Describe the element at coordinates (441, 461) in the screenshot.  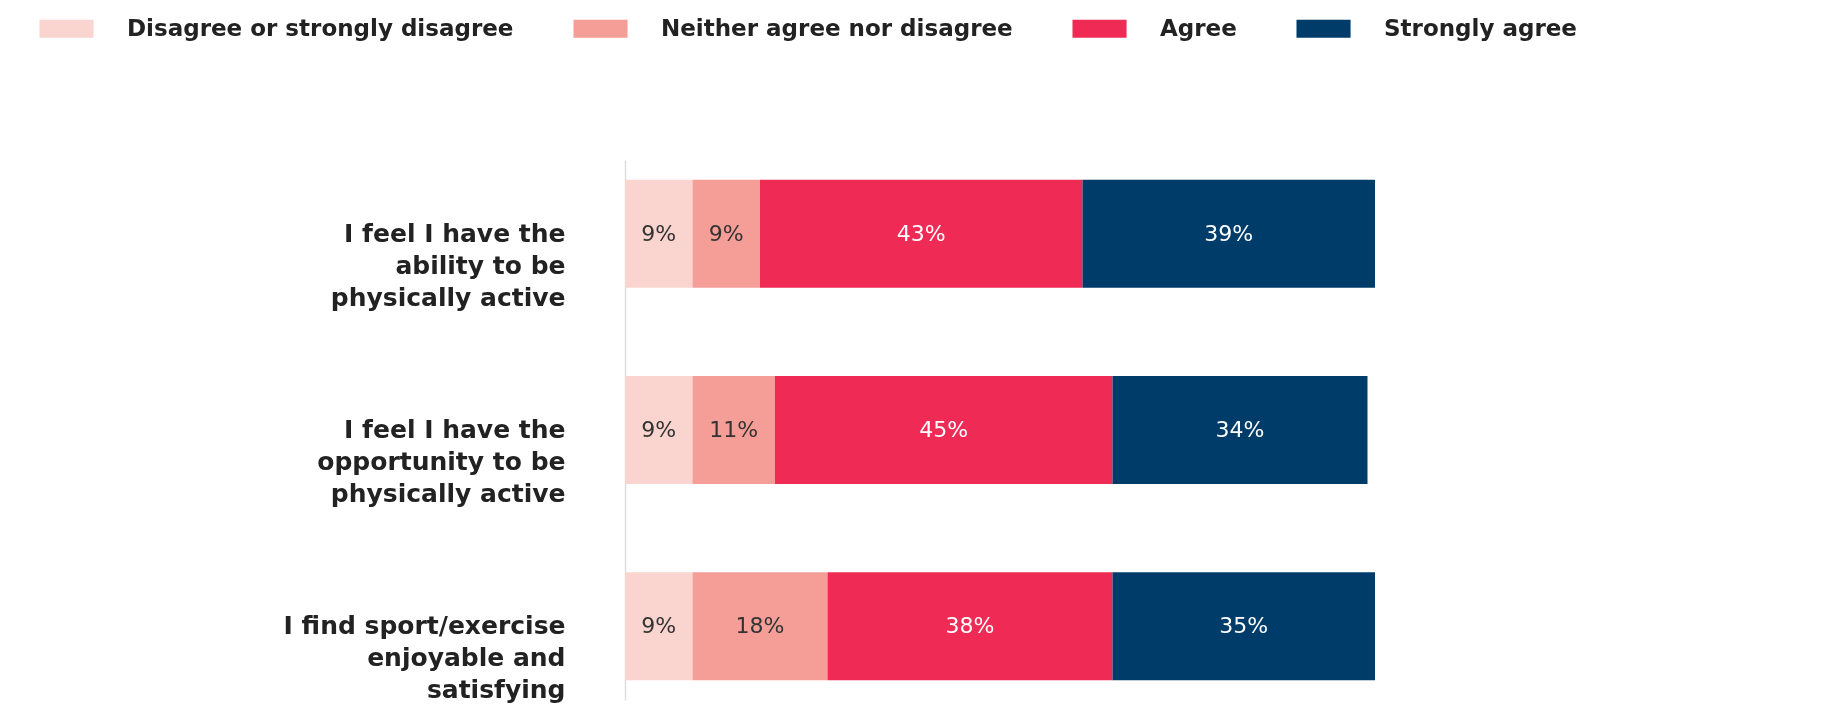
I see `y-tick-label: I feel I have the opportunity to be physically active` at that location.